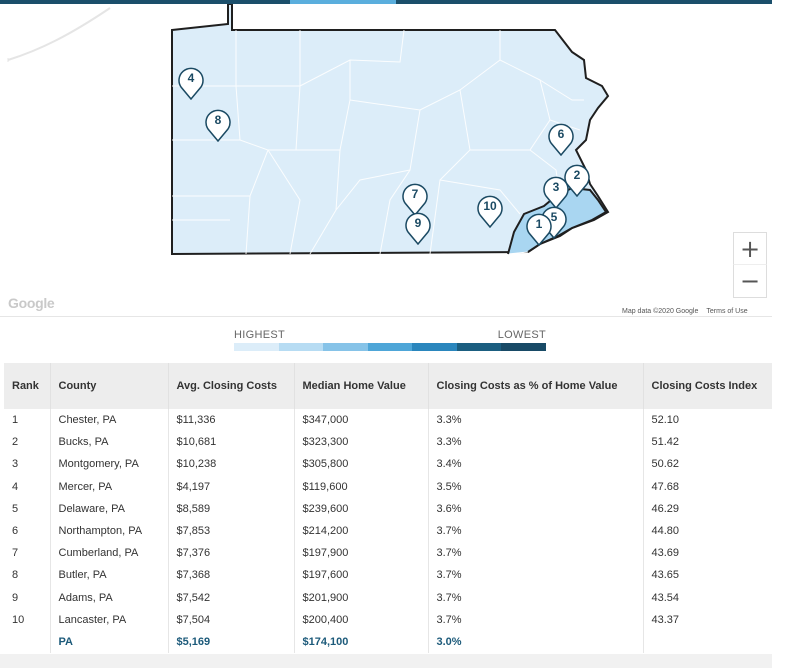 The height and width of the screenshot is (668, 800). What do you see at coordinates (231, 442) in the screenshot?
I see `avg-closing-costs-cell: $10,681` at bounding box center [231, 442].